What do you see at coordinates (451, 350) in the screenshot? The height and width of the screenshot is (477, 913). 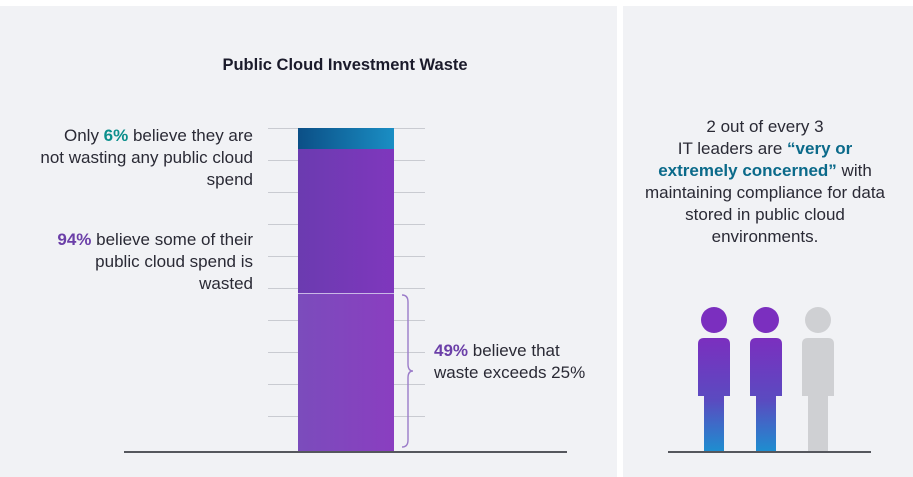 I see `annotation-value: 49%` at bounding box center [451, 350].